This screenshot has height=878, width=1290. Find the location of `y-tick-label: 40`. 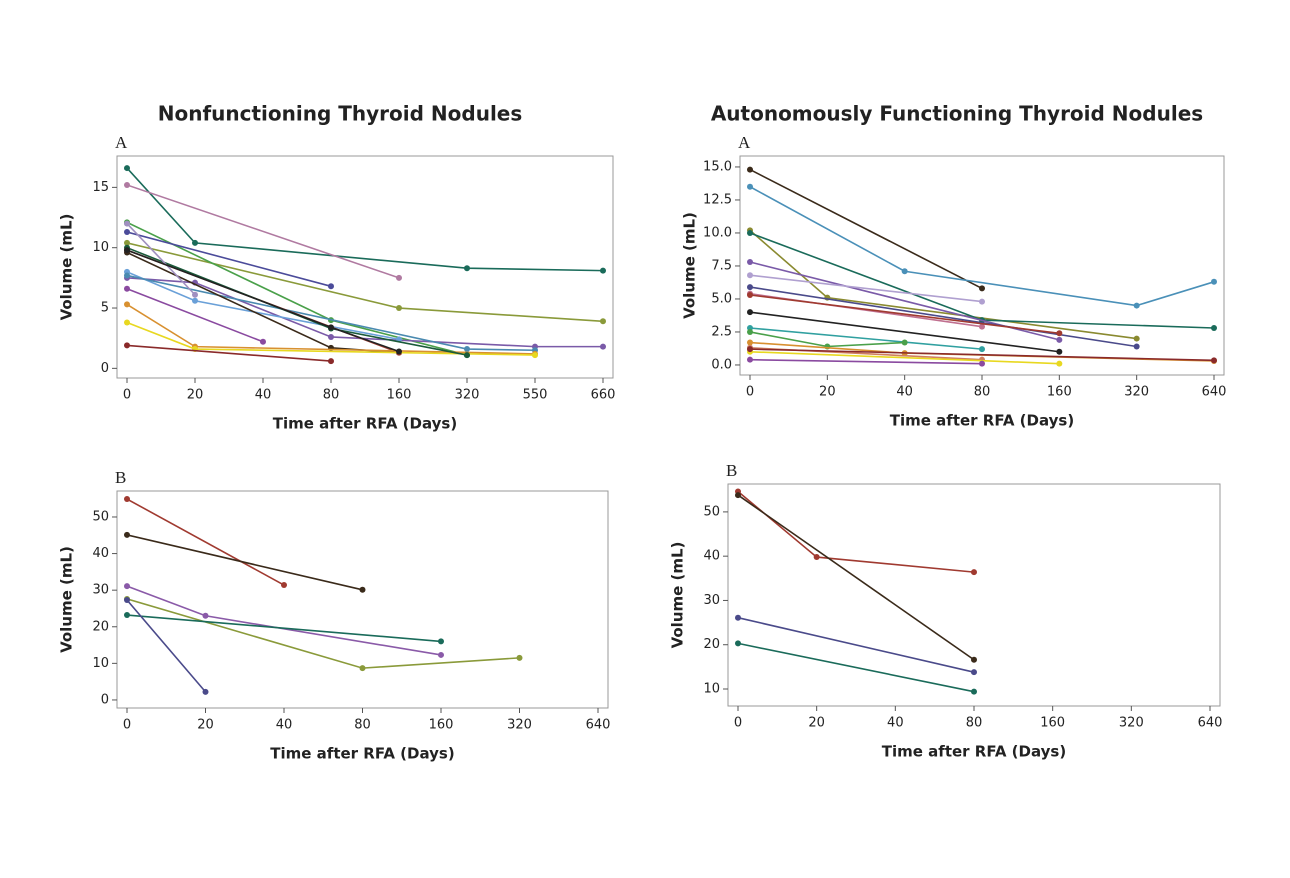

y-tick-label: 40 is located at coordinates (100, 553).